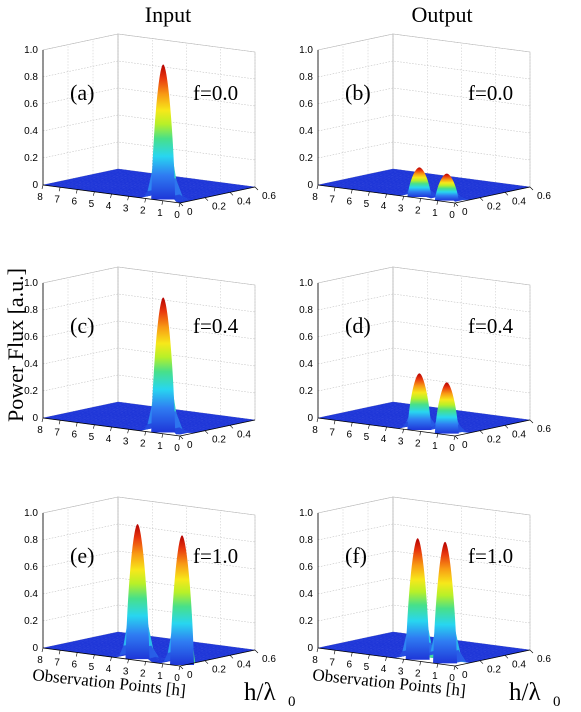 The image size is (581, 712). What do you see at coordinates (82, 325) in the screenshot?
I see `panel-label: (c)` at bounding box center [82, 325].